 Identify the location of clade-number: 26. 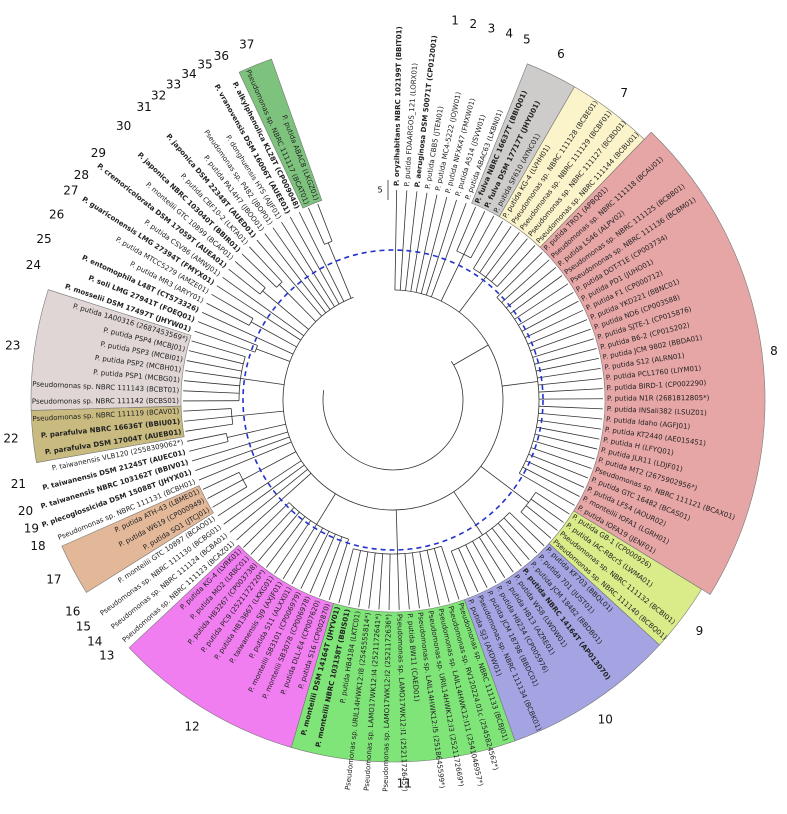
(56, 214).